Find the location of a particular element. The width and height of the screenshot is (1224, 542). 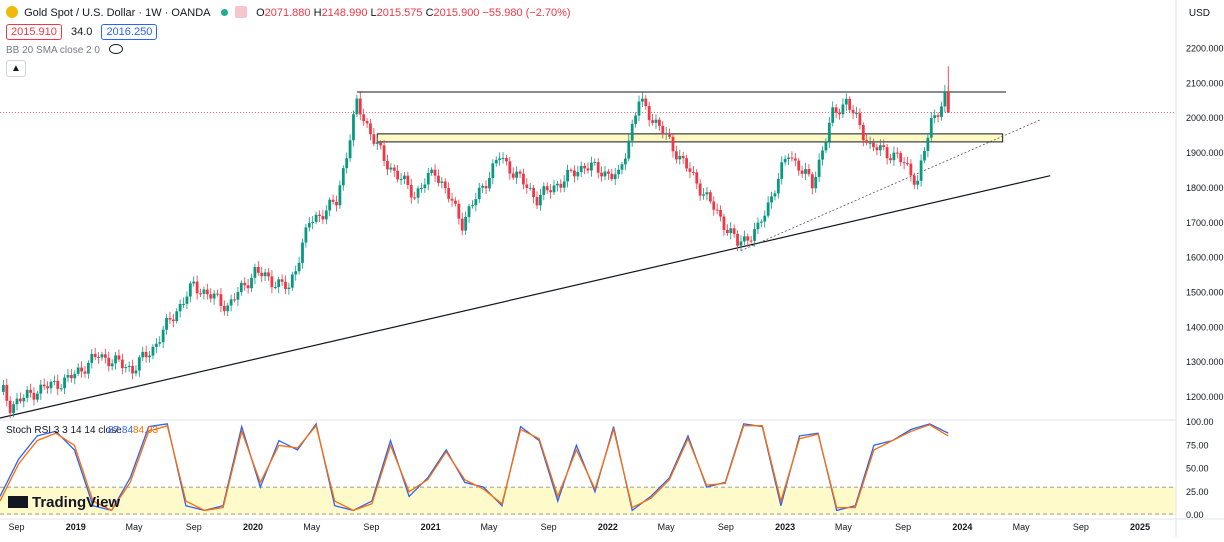

stoch-rsi-title: Stoch RSI 3 3 14 14 close is located at coordinates (64, 430).